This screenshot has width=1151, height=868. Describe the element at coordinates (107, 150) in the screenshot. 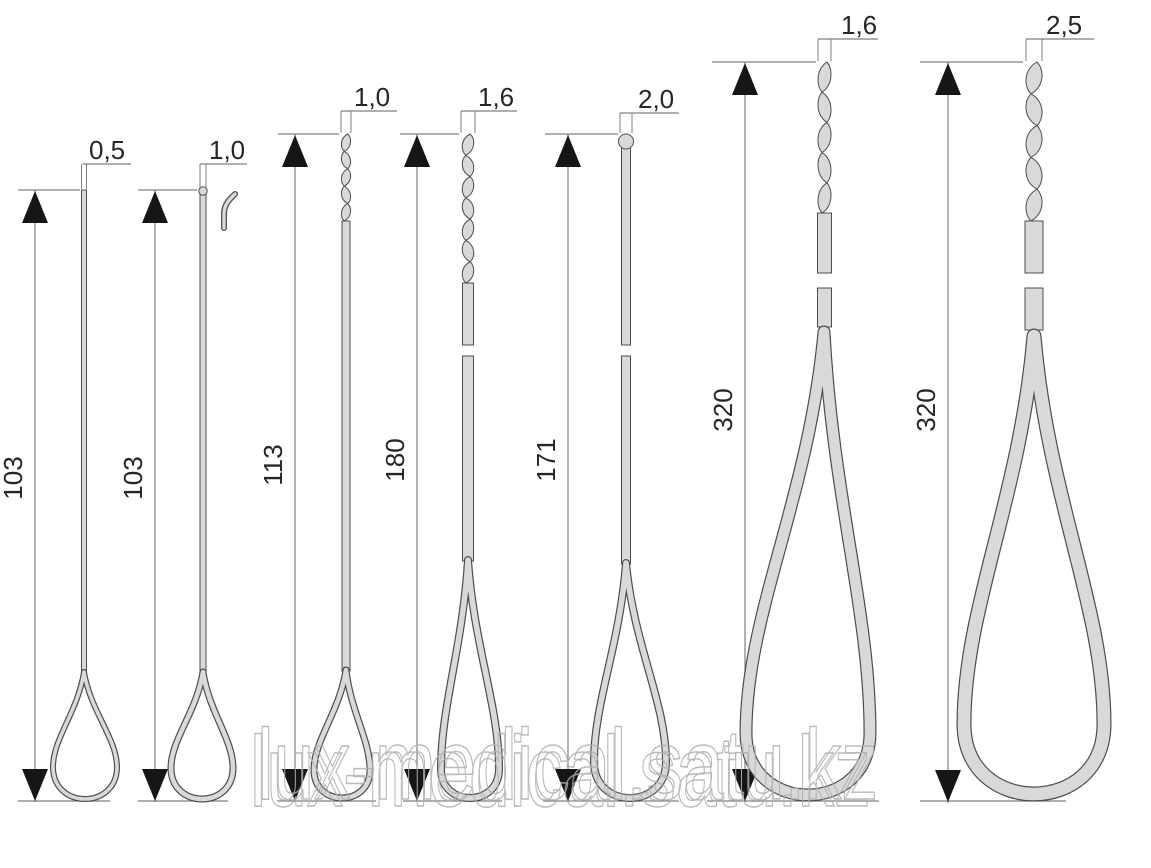

I see `diameter-label: 0,5` at that location.